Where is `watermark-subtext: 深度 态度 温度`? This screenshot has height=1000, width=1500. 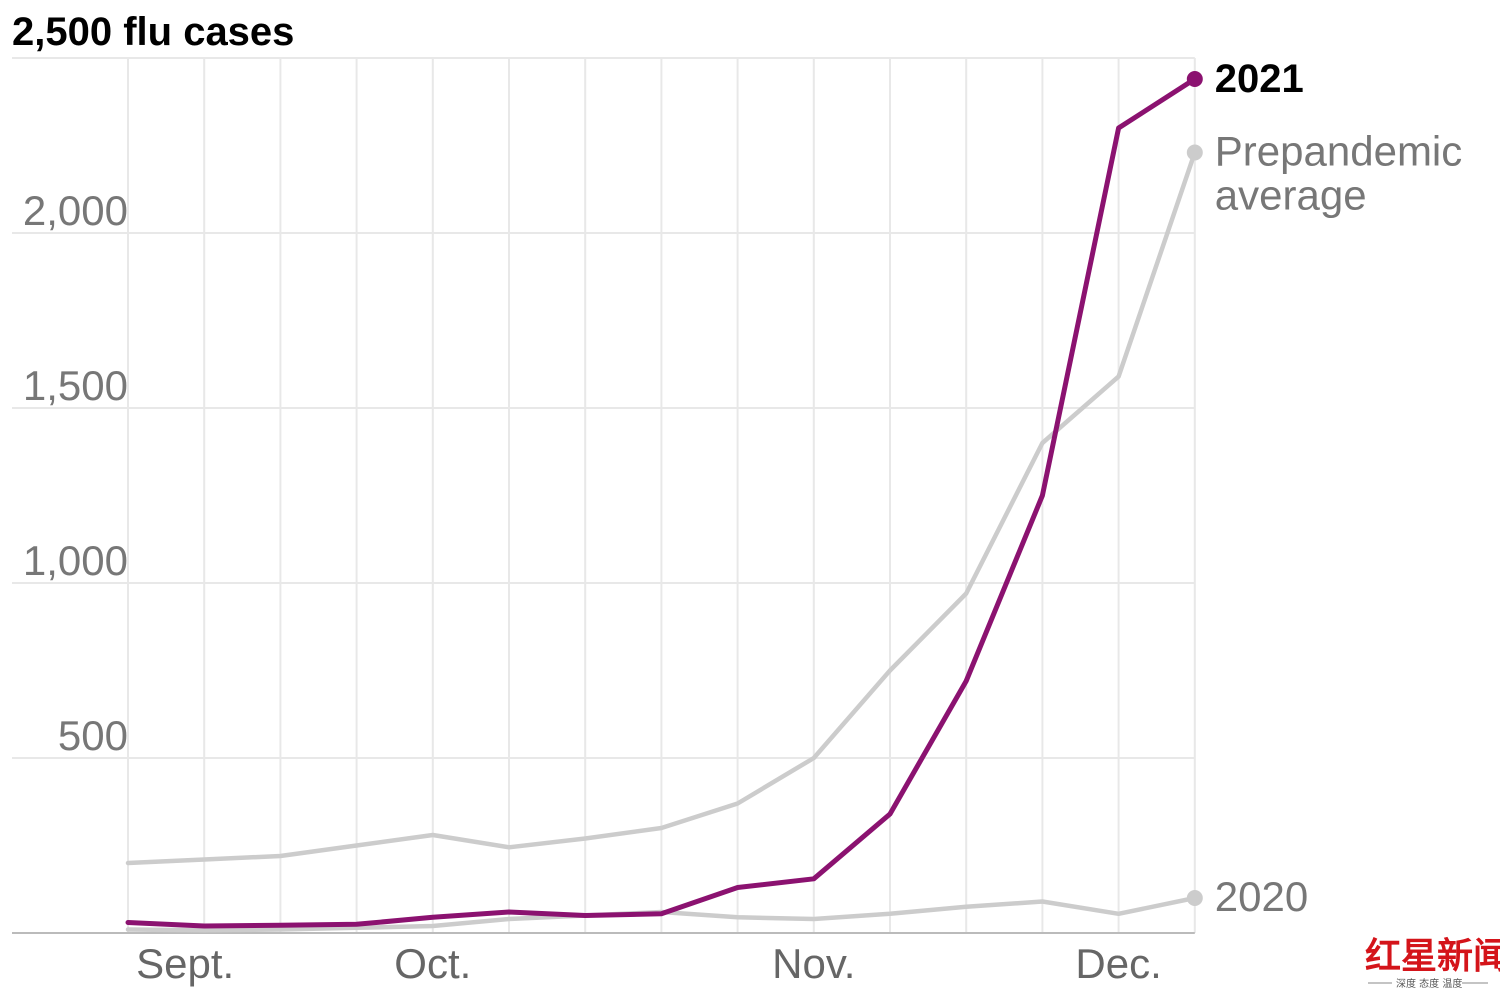 watermark-subtext: 深度 态度 温度 is located at coordinates (1429, 983).